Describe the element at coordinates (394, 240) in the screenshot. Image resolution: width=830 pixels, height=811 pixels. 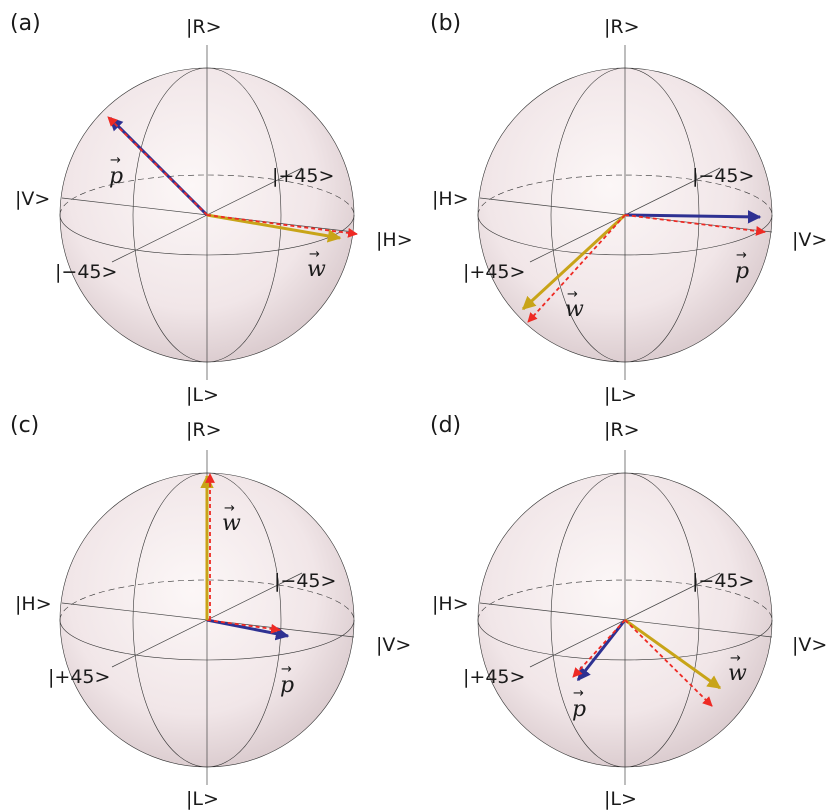
I see `label-right: |H>` at that location.